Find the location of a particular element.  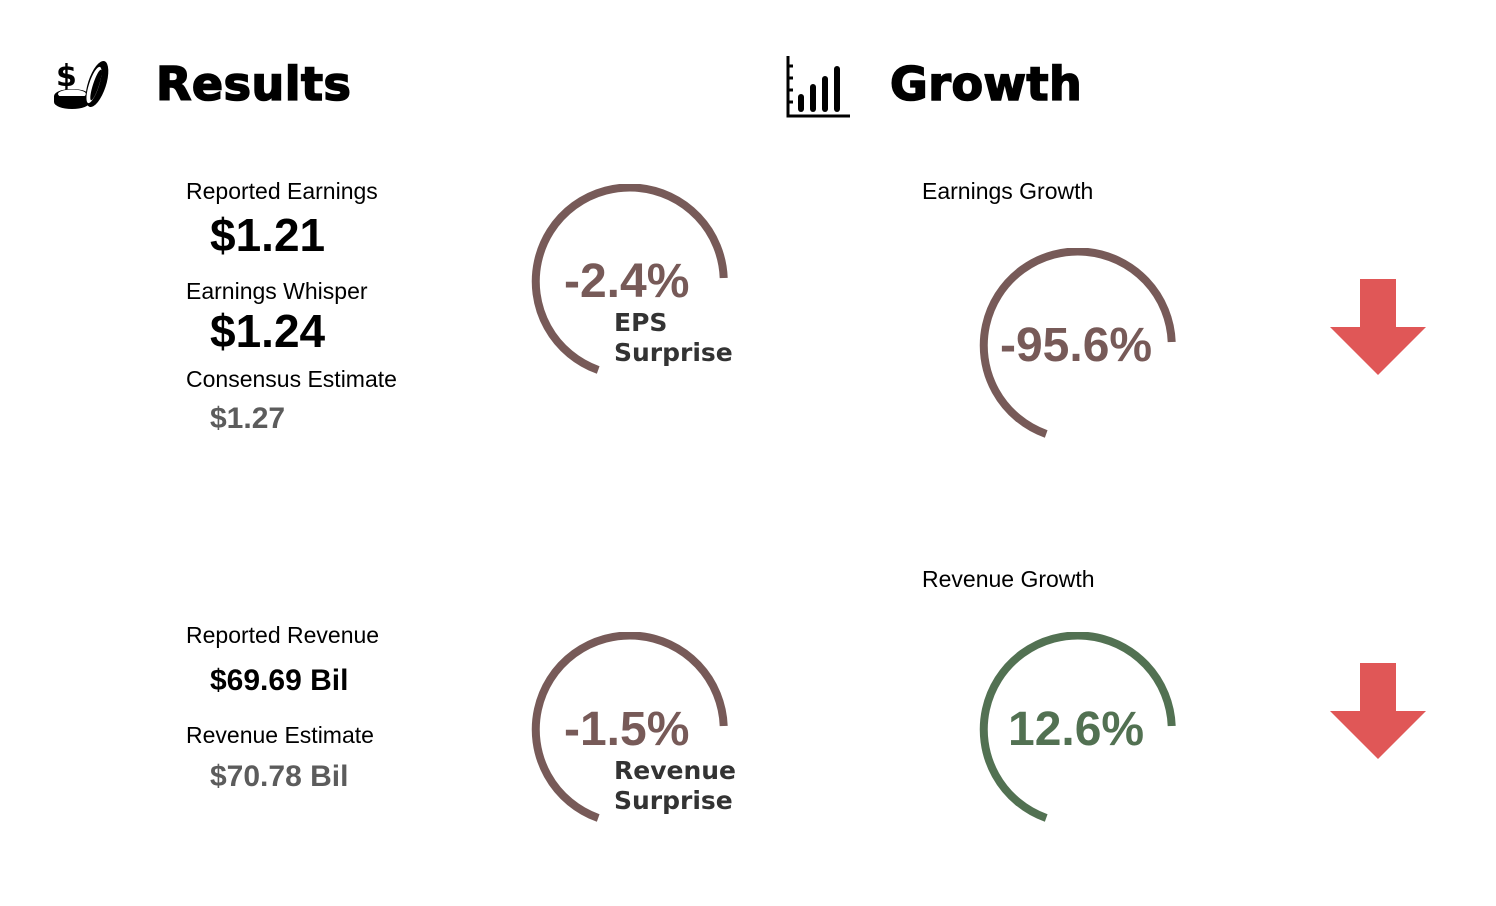

earnings-whisper-value: $1.24 is located at coordinates (268, 331).